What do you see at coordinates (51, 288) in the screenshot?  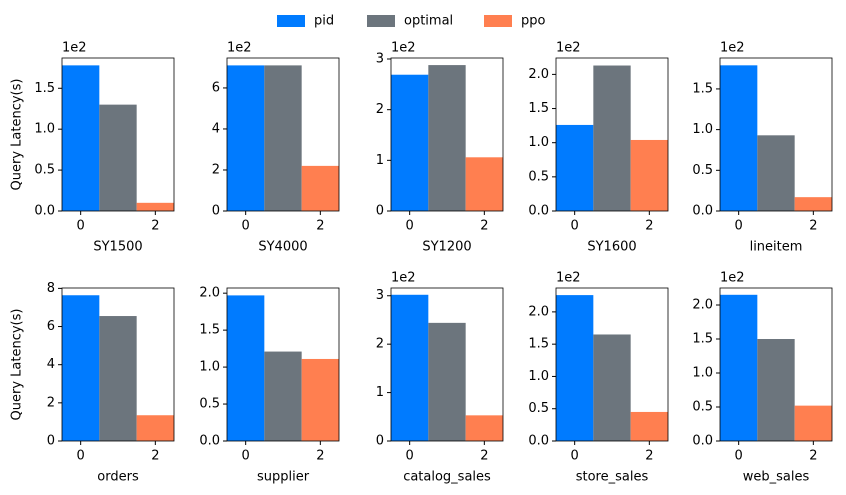 I see `y-tick-label: 8` at bounding box center [51, 288].